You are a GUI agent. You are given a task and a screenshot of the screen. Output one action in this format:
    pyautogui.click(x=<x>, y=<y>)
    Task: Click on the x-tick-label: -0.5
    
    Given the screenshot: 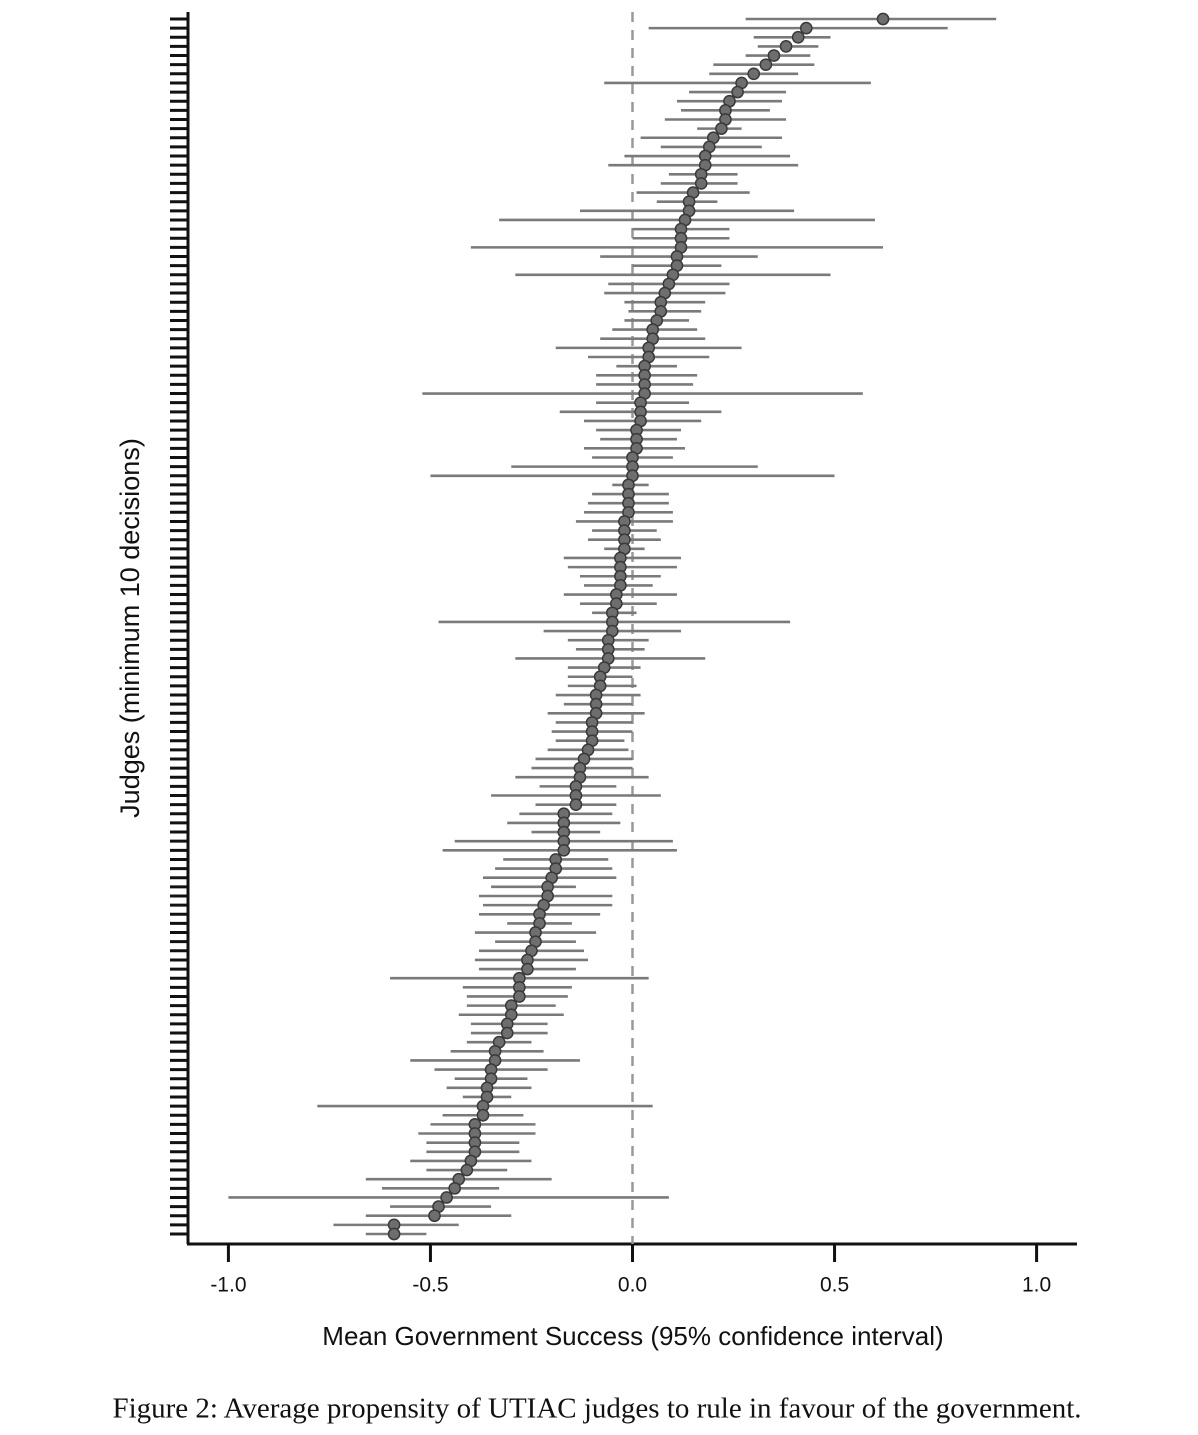 What is the action you would take?
    pyautogui.click(x=430, y=1285)
    